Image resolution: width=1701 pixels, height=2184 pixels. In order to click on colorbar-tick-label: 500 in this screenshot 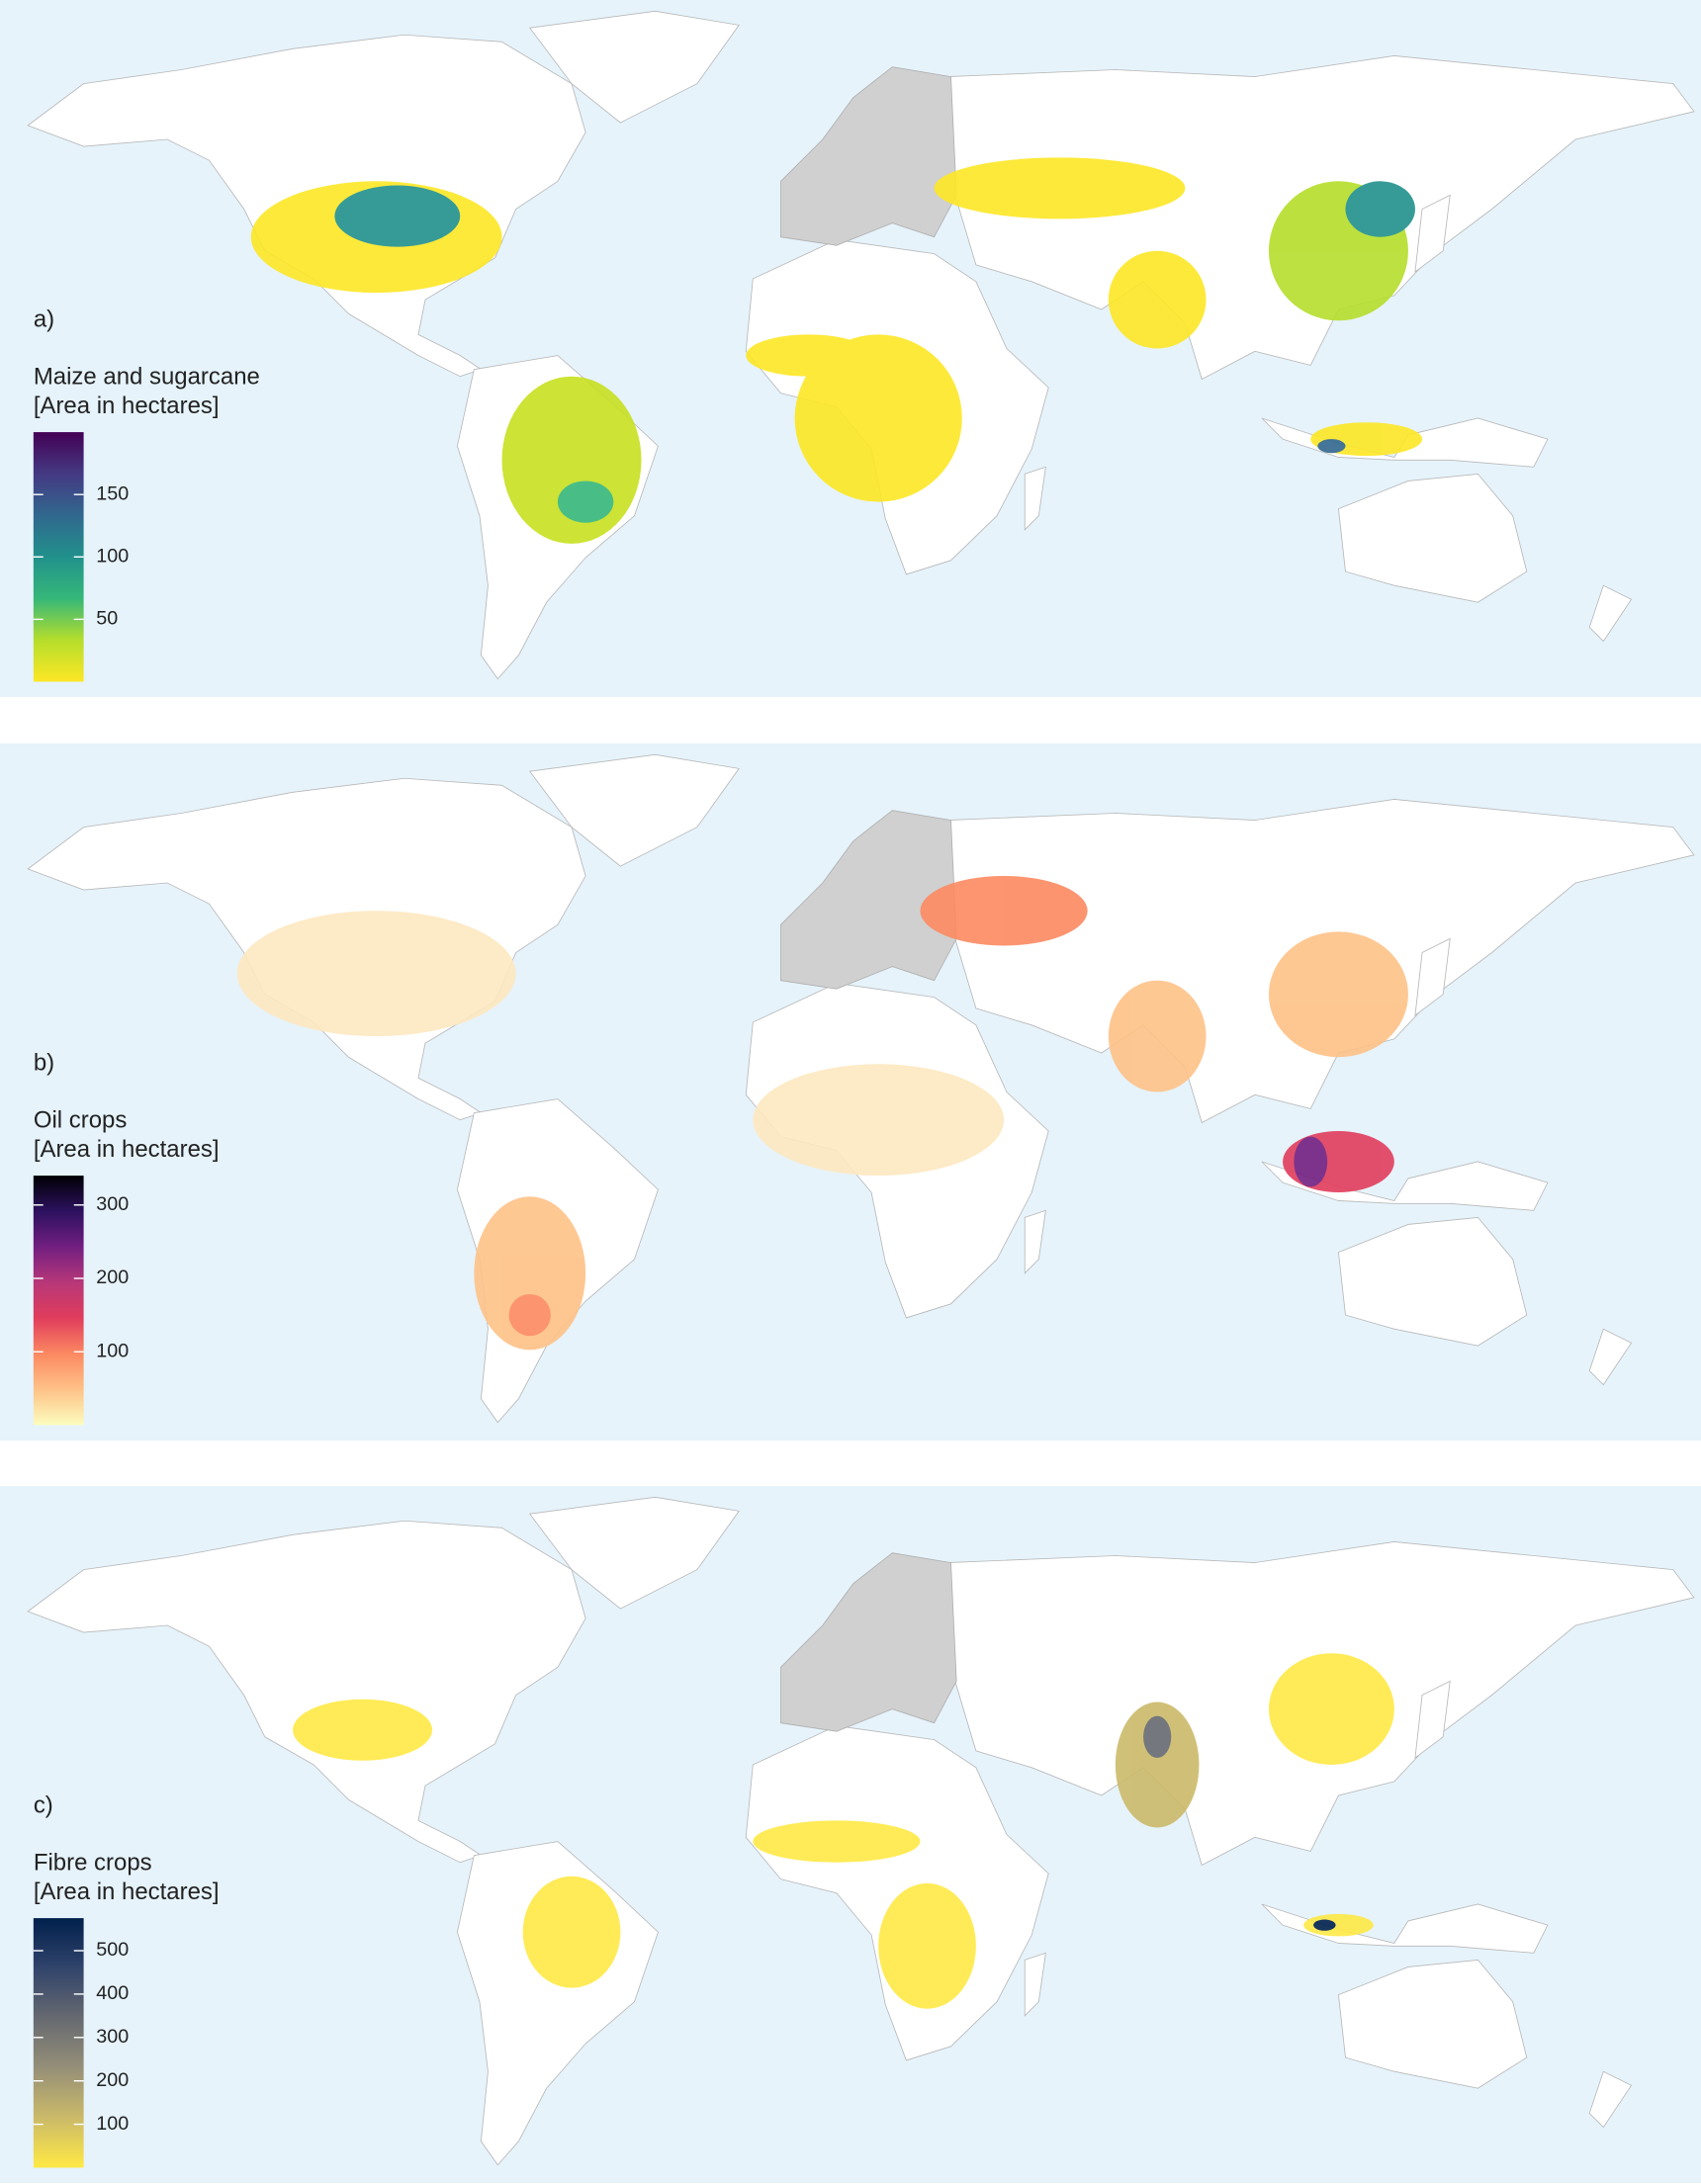, I will do `click(113, 1950)`.